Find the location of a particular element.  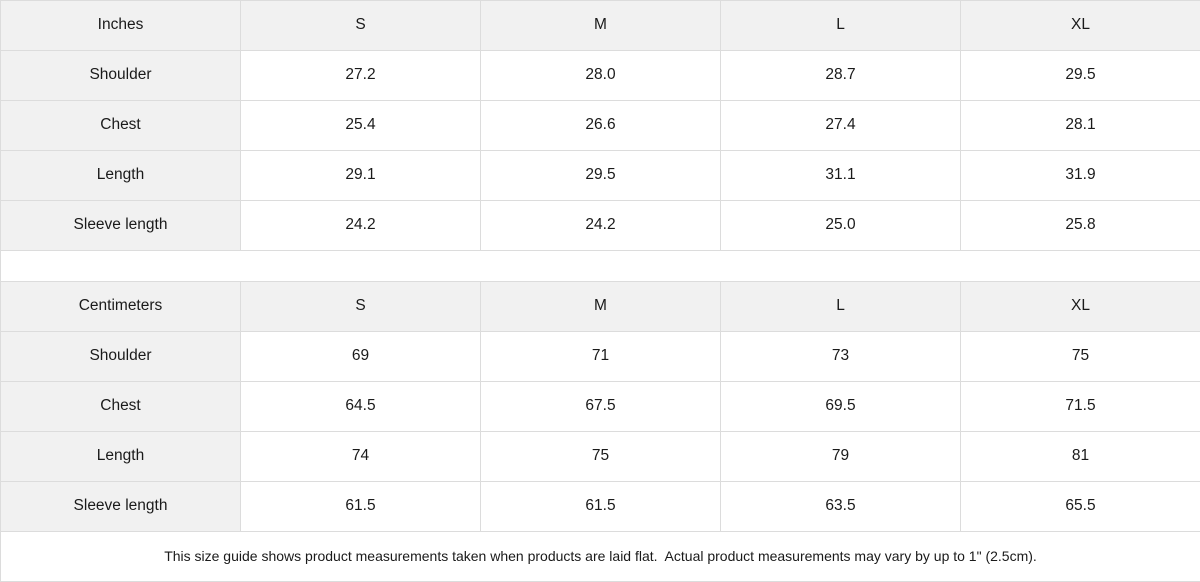

measurement-value-cell: 28.1 is located at coordinates (1080, 126).